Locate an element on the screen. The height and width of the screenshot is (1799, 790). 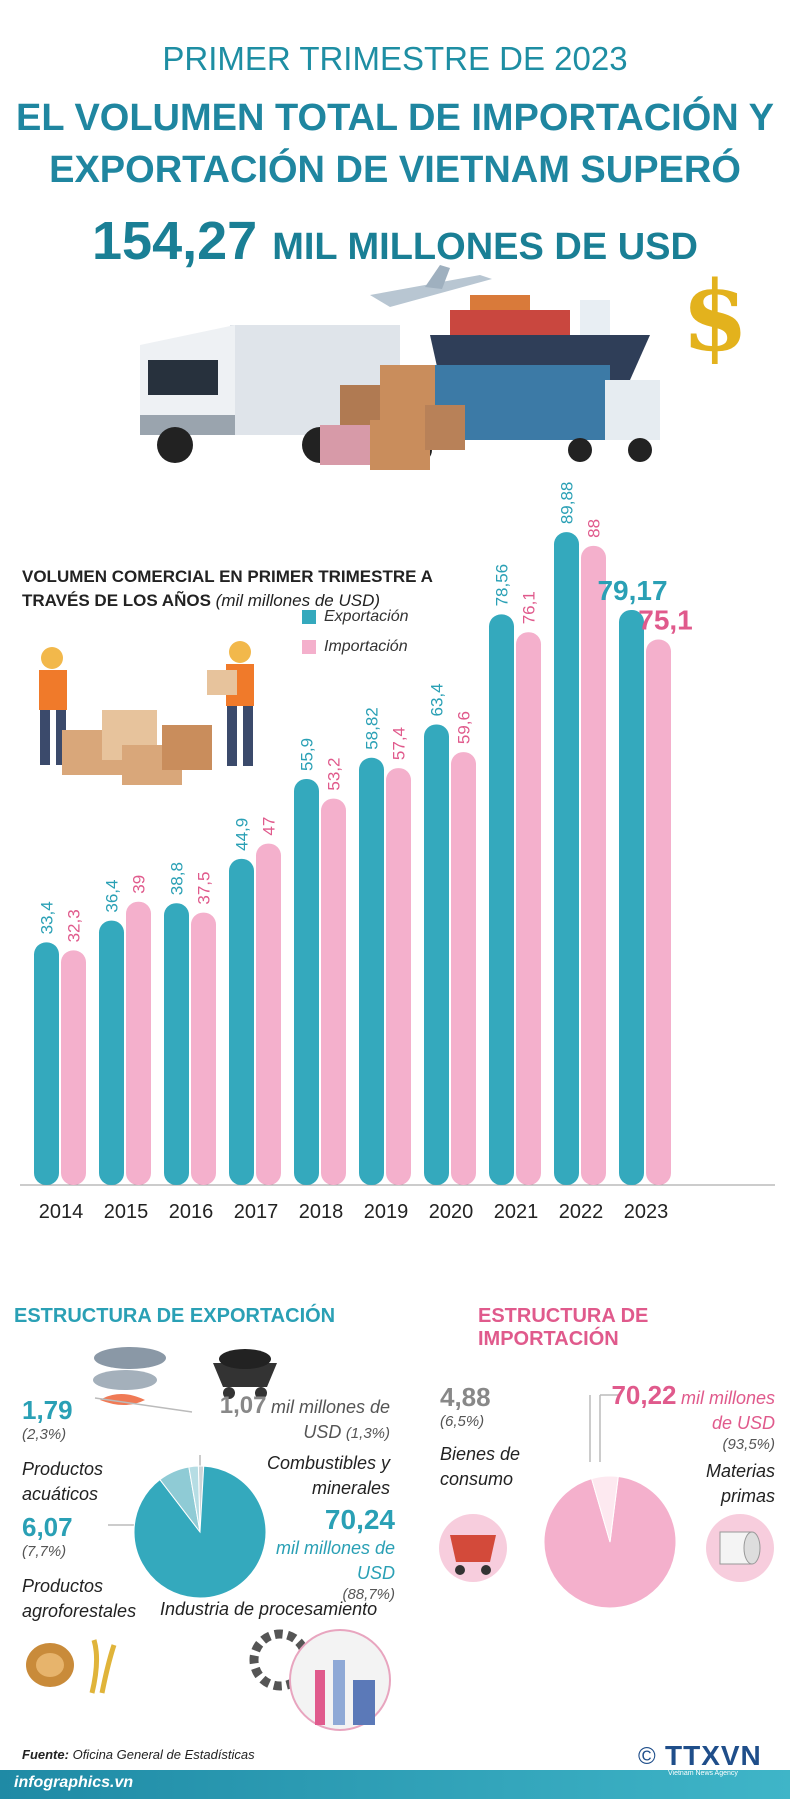
kicker-title: PRIMER TRIMESTRE DE 2023 is located at coordinates (395, 58).